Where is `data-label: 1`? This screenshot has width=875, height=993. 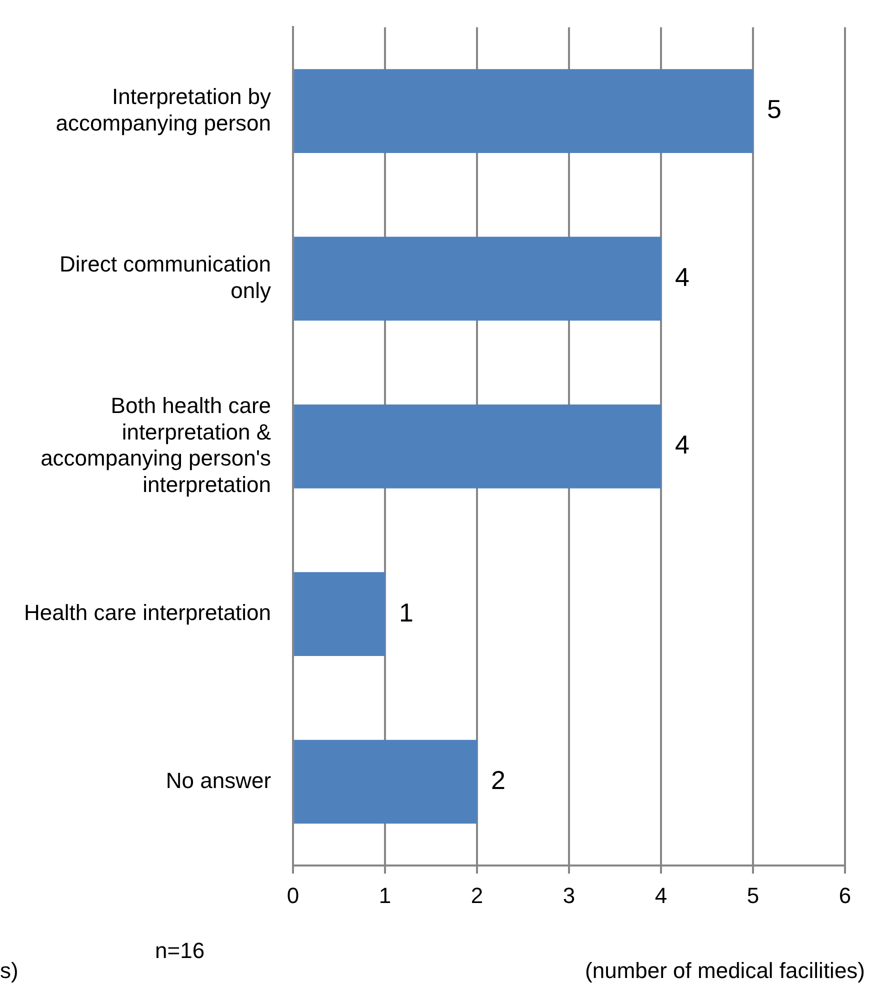
data-label: 1 is located at coordinates (406, 612).